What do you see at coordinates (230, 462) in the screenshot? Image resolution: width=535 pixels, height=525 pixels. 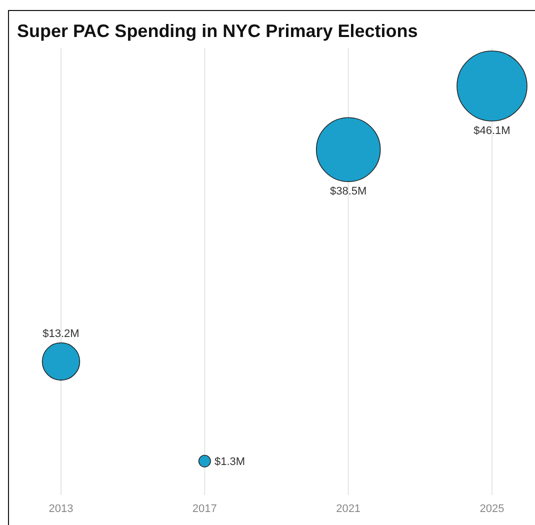 I see `data-label: $1.3M` at bounding box center [230, 462].